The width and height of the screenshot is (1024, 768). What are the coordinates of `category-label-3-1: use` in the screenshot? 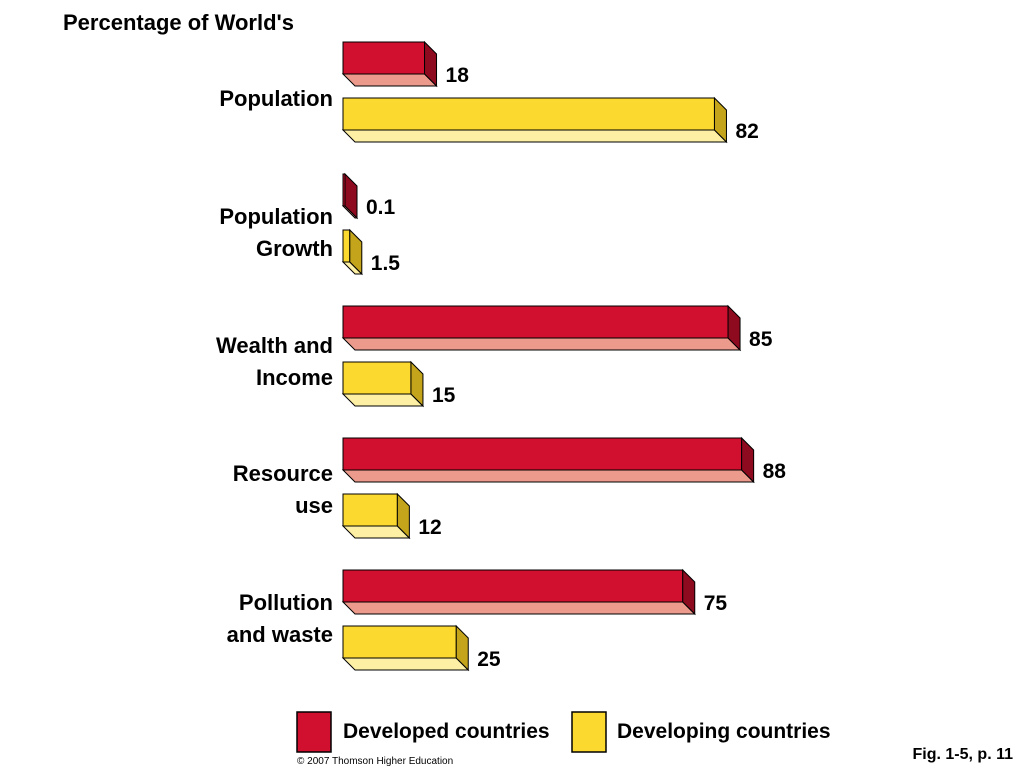 It's located at (314, 505).